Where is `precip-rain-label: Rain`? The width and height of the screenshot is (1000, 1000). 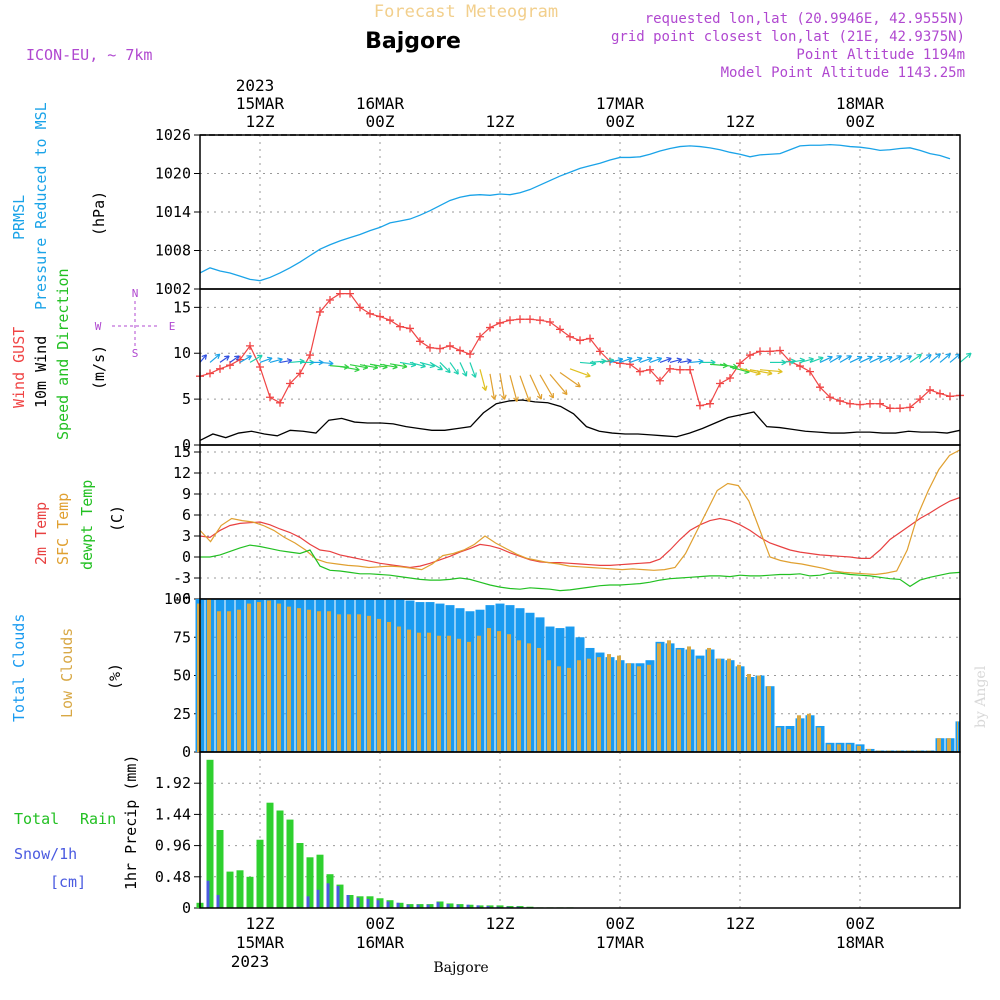
precip-rain-label: Rain is located at coordinates (98, 819).